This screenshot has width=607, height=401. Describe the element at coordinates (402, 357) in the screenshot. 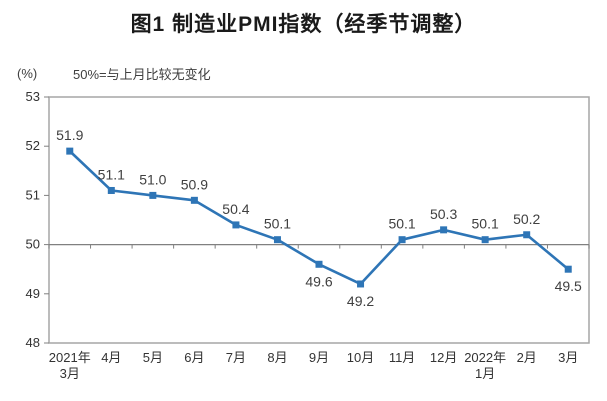

I see `x-axis-label: 11月` at that location.